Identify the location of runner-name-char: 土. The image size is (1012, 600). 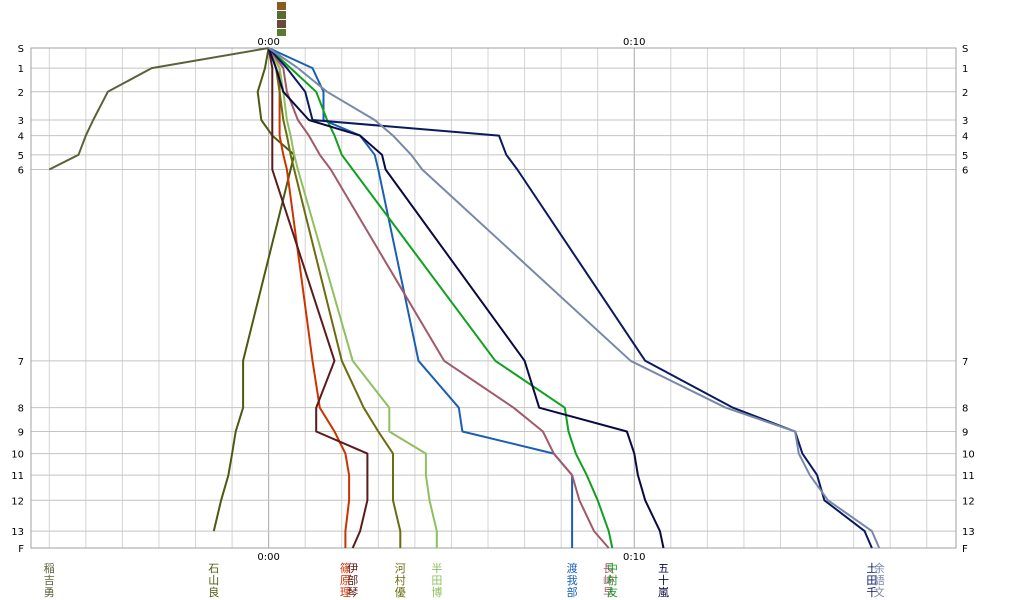
(871, 568).